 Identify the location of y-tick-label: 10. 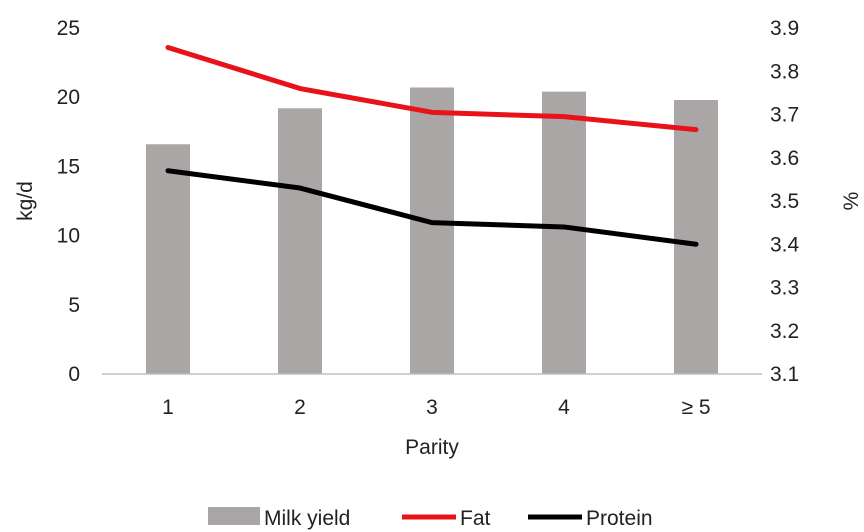
(68, 236).